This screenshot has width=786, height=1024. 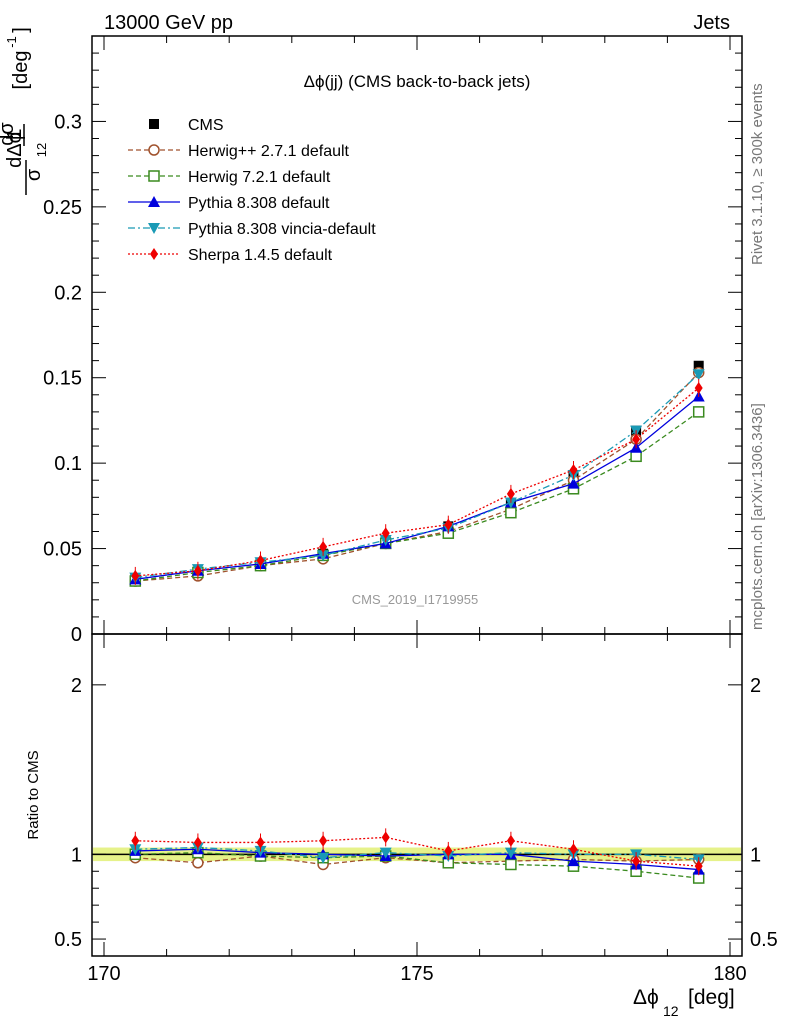 I want to click on y-label-unit: [deg, so click(x=21, y=70).